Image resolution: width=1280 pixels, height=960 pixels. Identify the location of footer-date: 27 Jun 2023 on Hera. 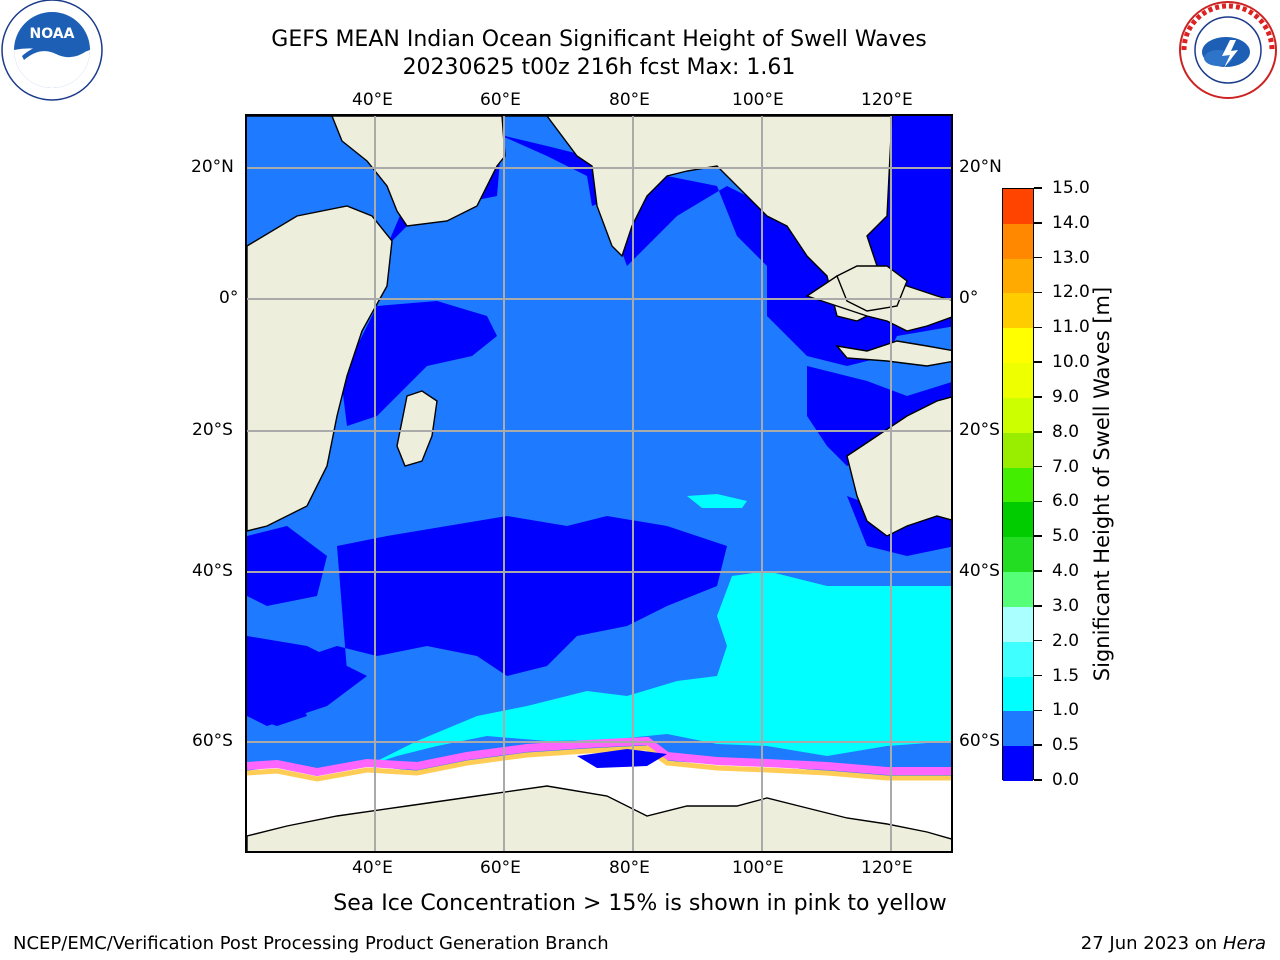
(1173, 944).